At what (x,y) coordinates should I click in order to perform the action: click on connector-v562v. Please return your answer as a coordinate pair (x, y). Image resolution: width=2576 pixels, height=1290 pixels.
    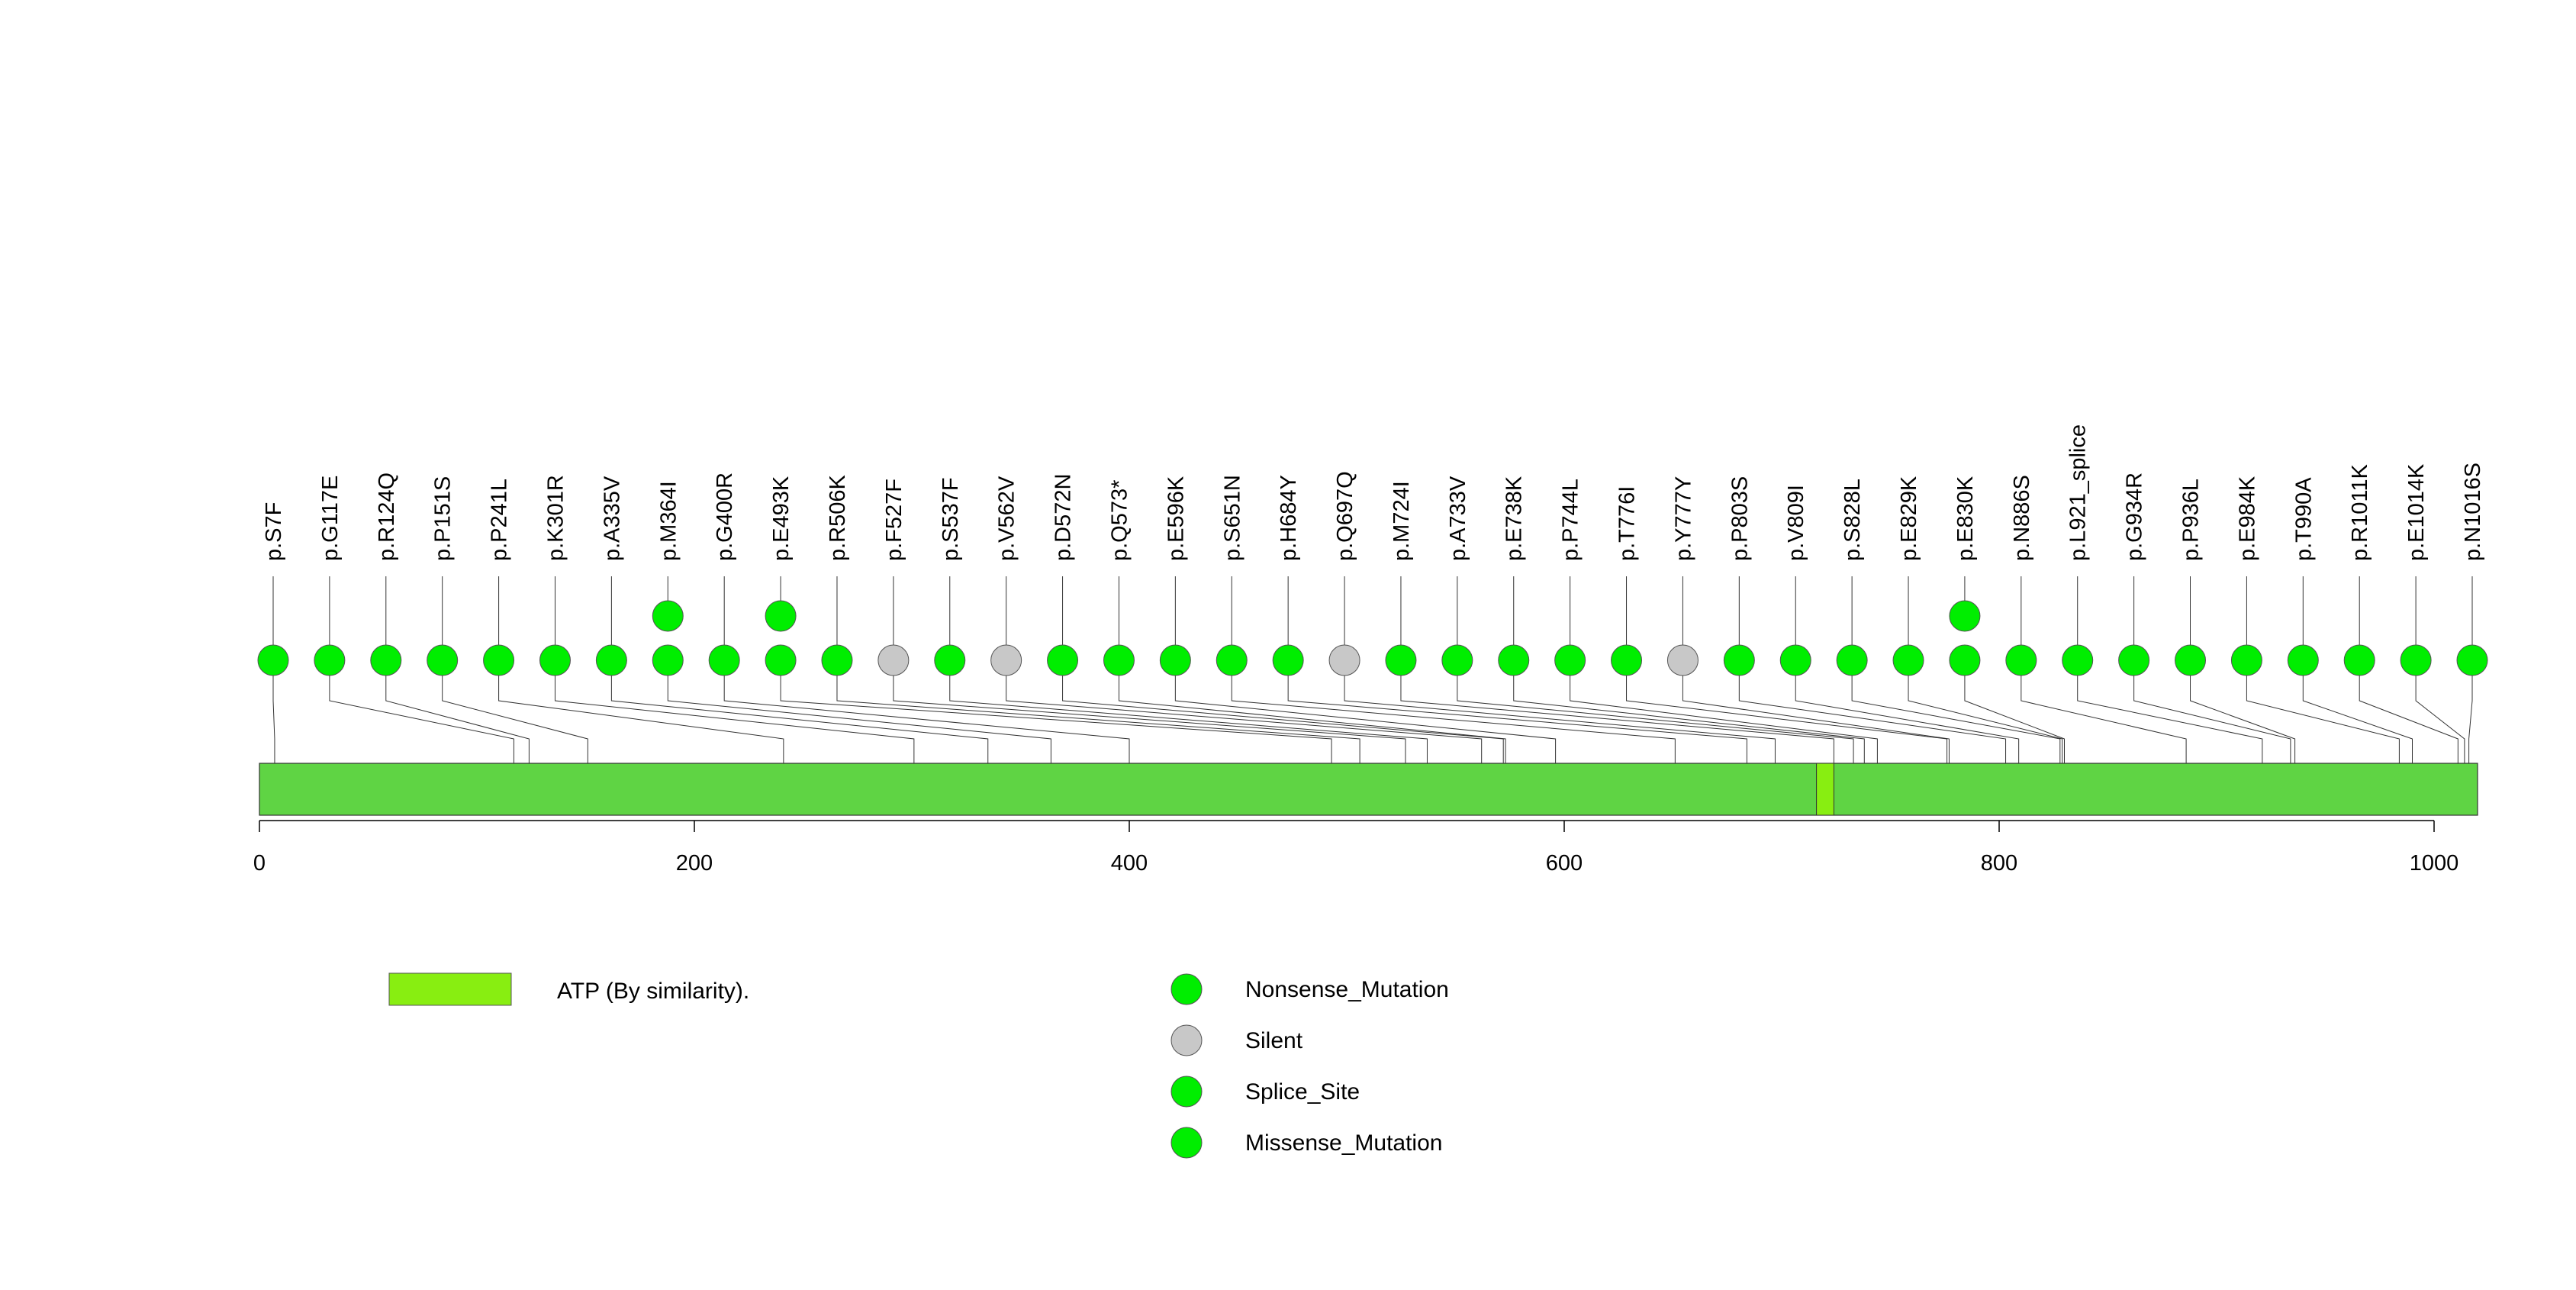
    Looking at the image, I should click on (1244, 720).